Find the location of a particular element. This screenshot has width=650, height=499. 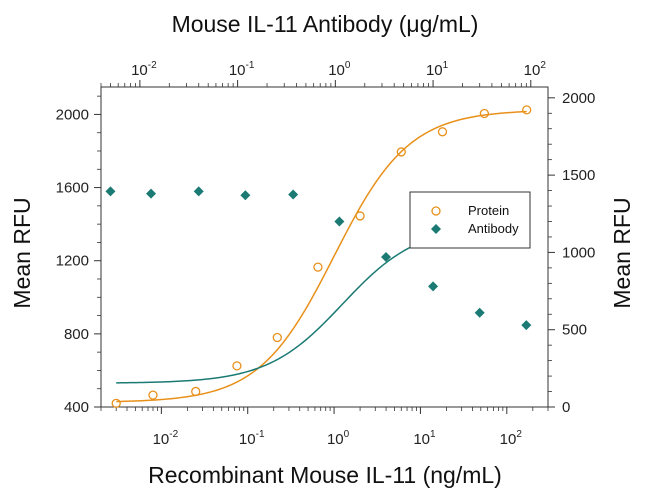

right-y-axis: 0 500 1000 1500 2000 is located at coordinates (571, 253).